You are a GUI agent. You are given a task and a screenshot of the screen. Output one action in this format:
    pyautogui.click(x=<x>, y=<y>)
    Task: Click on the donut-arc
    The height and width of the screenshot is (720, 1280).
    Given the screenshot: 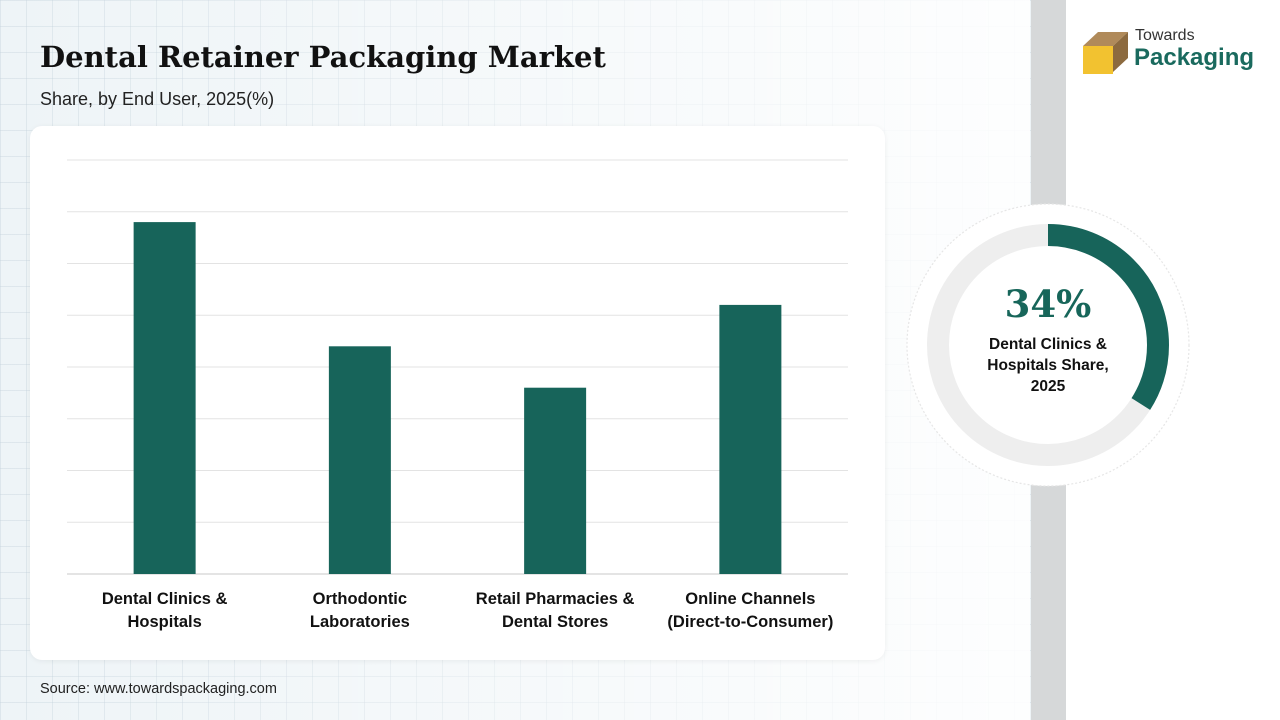 What is the action you would take?
    pyautogui.click(x=1048, y=345)
    